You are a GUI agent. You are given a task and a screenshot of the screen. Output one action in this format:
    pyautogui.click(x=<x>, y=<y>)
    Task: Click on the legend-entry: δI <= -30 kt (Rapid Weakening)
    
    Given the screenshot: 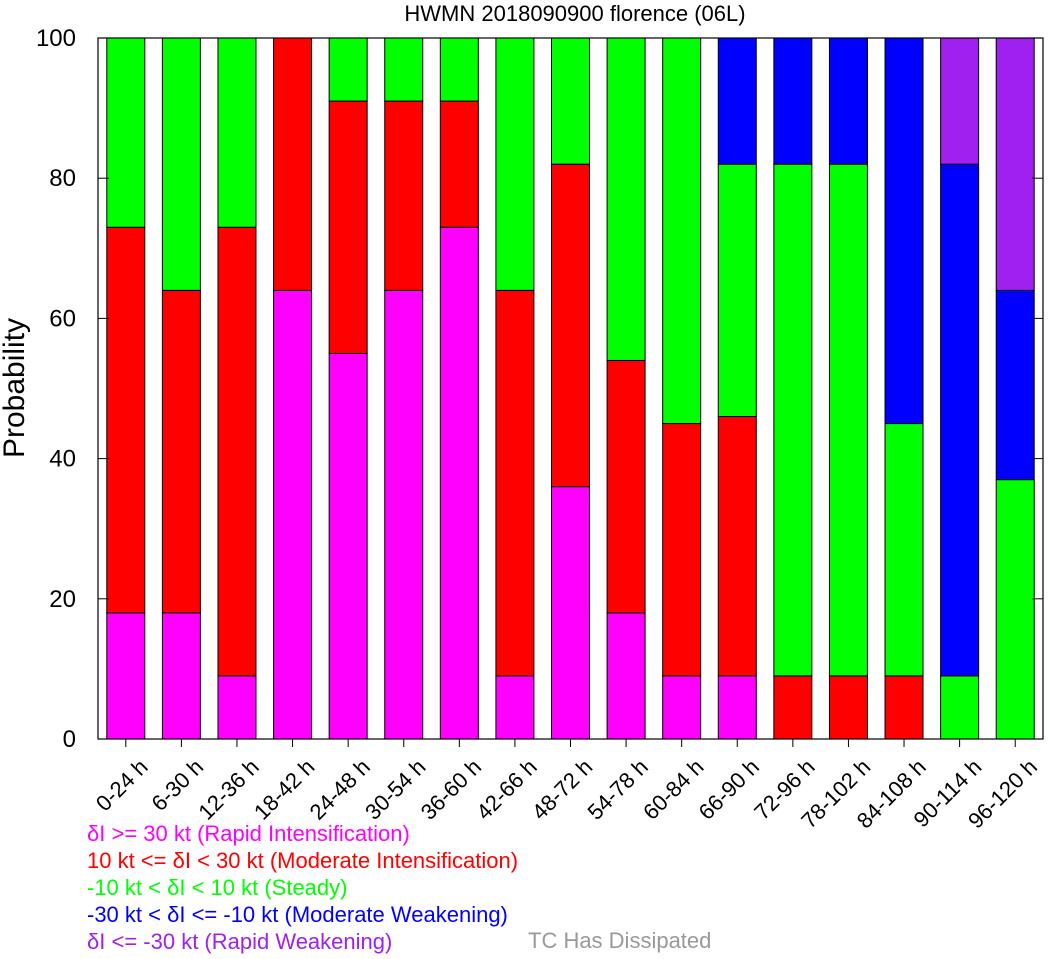 What is the action you would take?
    pyautogui.click(x=240, y=941)
    